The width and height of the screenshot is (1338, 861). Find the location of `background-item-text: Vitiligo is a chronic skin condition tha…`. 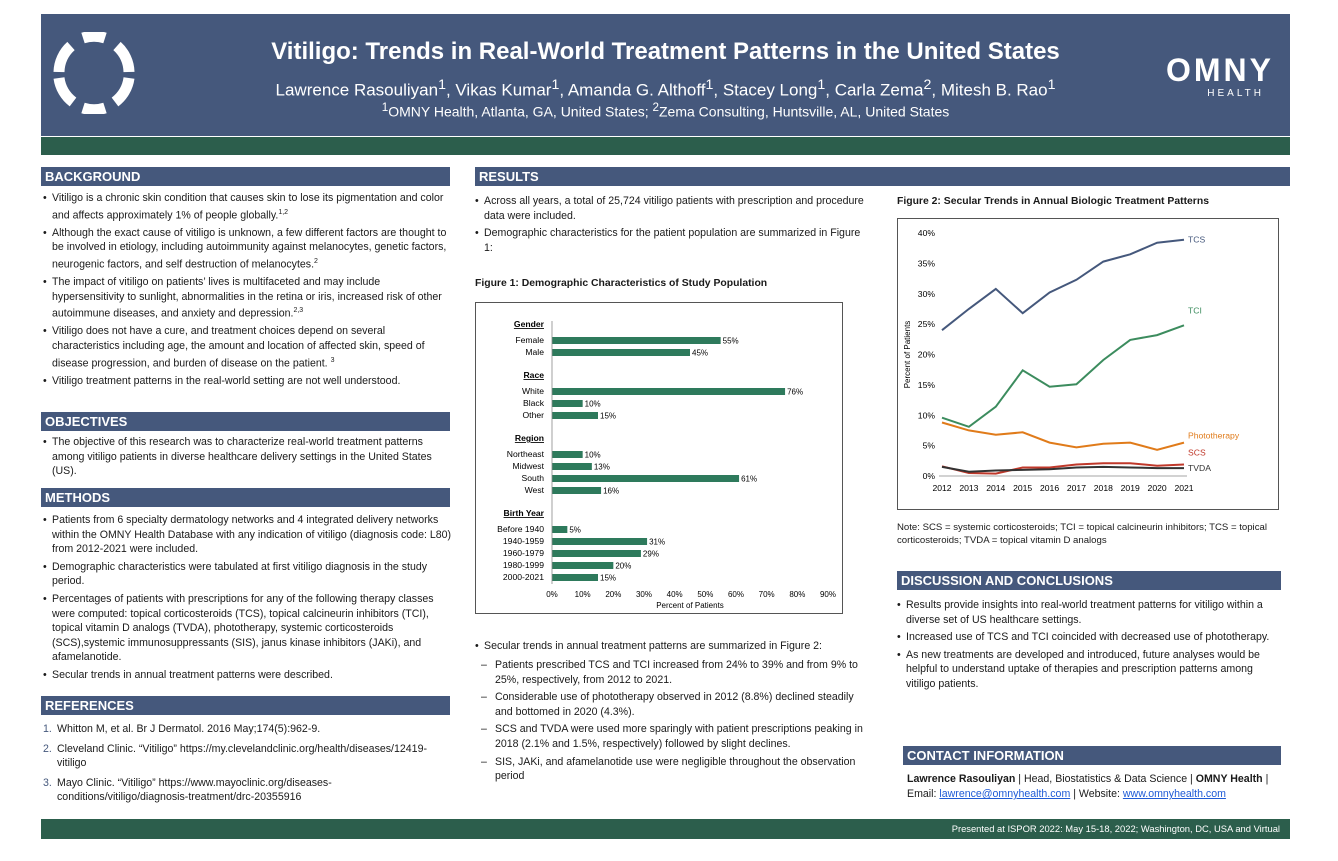

background-item-text: Vitiligo is a chronic skin condition tha… is located at coordinates (248, 207).